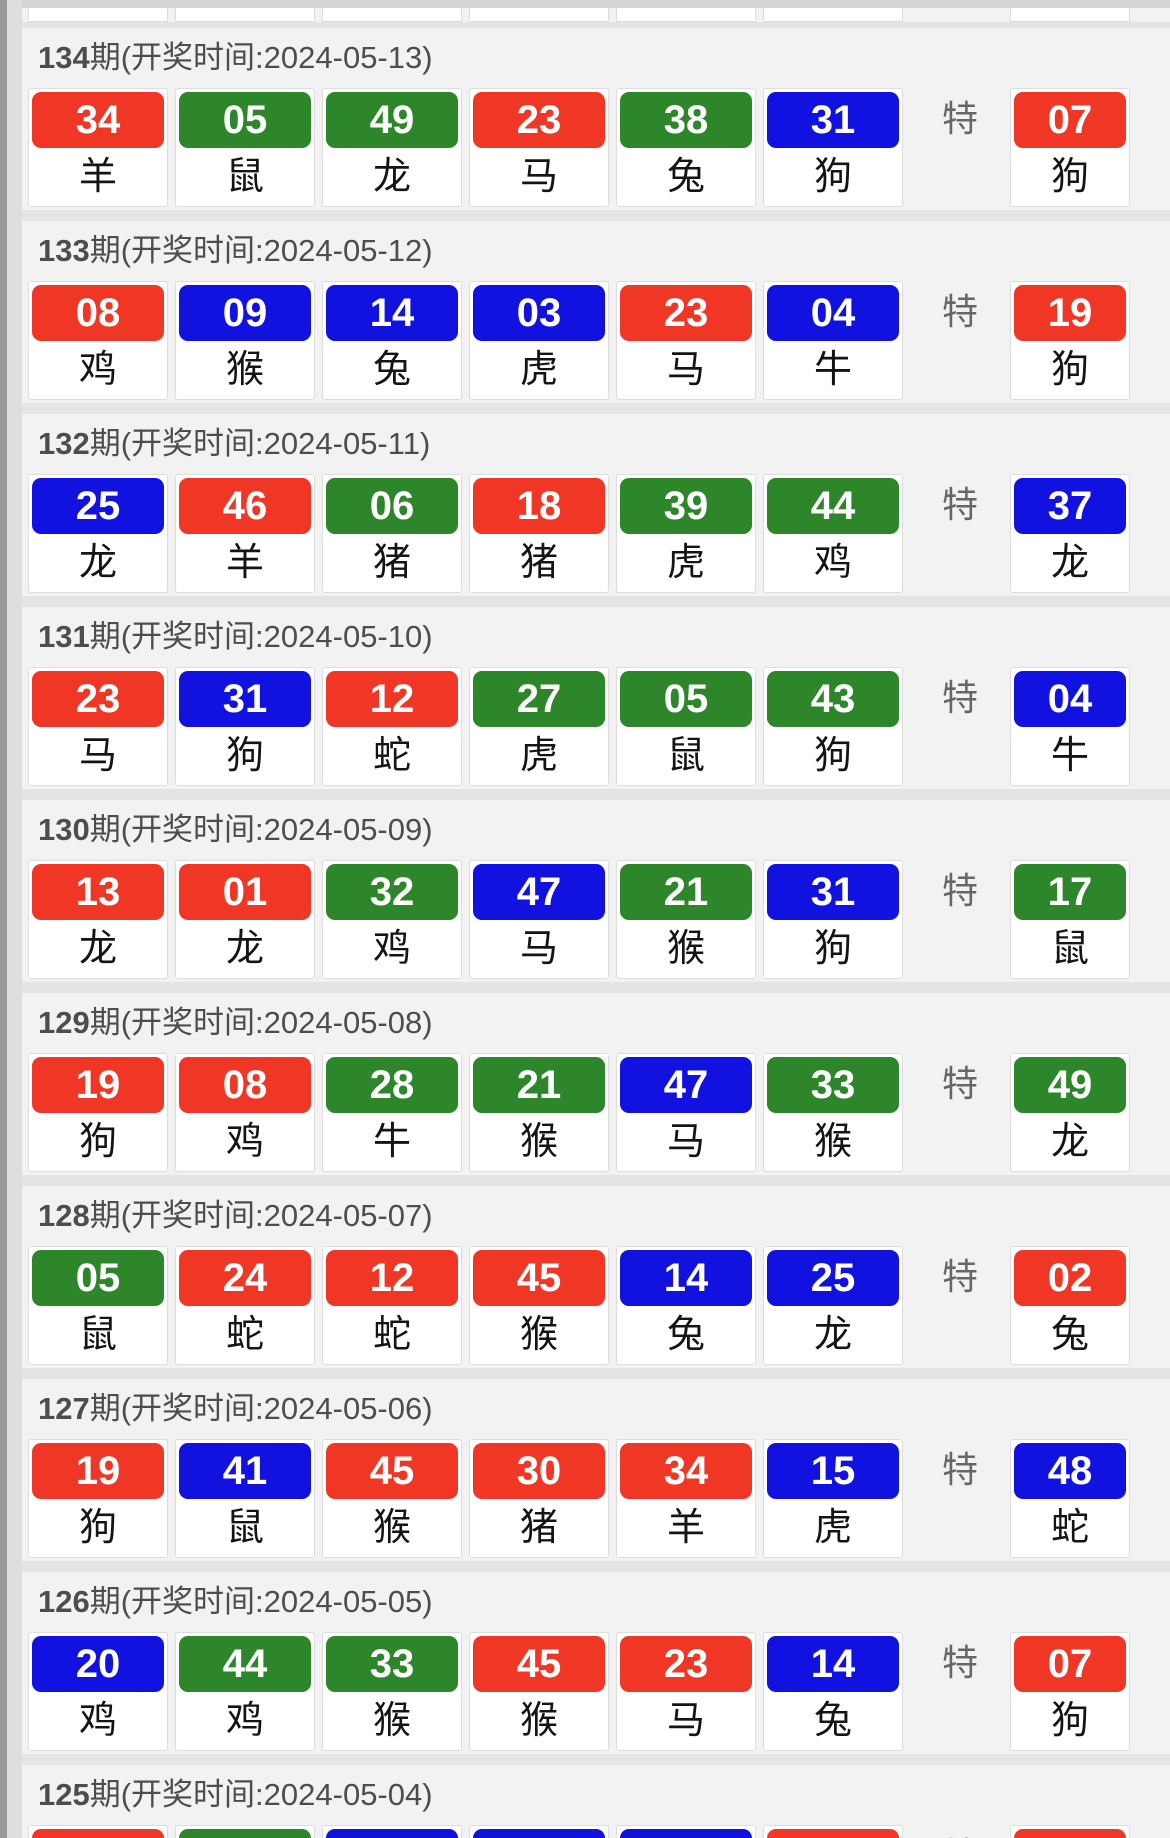 The width and height of the screenshot is (1170, 1838). What do you see at coordinates (392, 506) in the screenshot?
I see `number-ball: 06` at bounding box center [392, 506].